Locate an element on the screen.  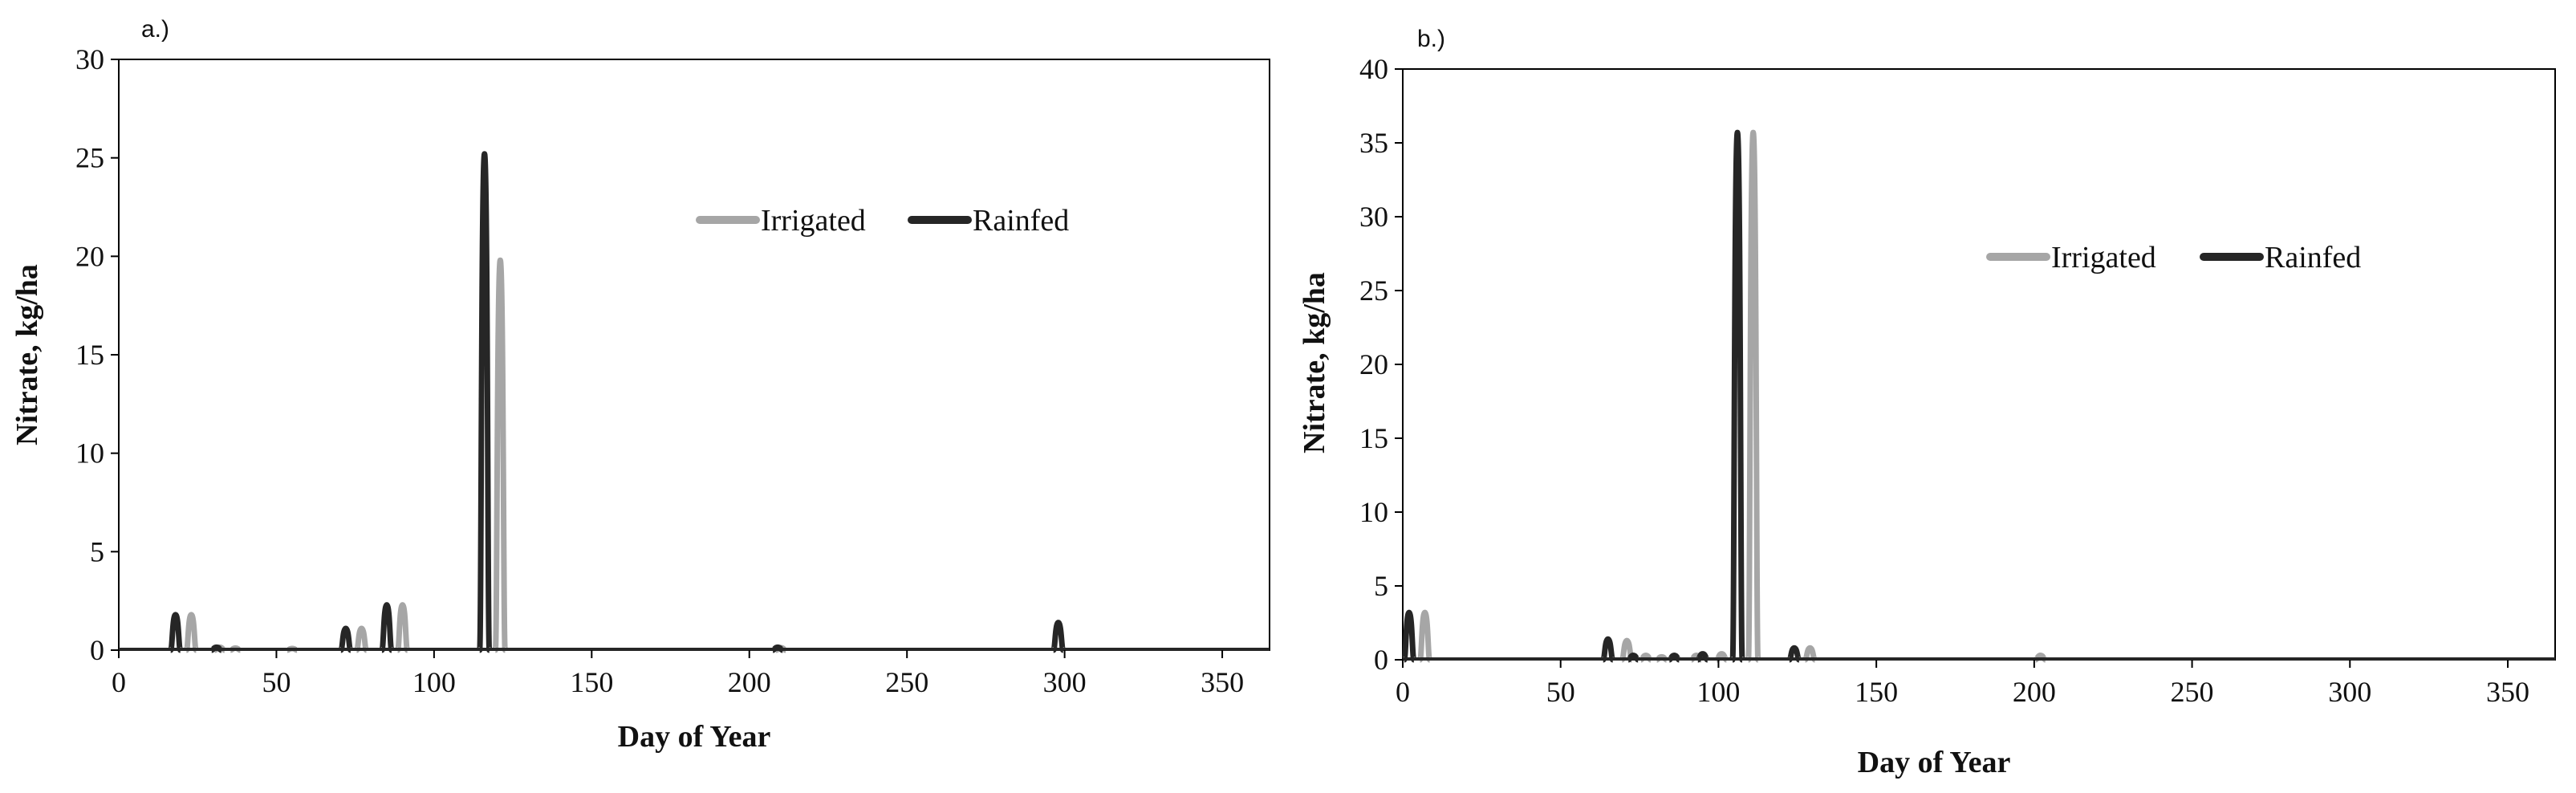
panel-label: b.) is located at coordinates (1431, 39).